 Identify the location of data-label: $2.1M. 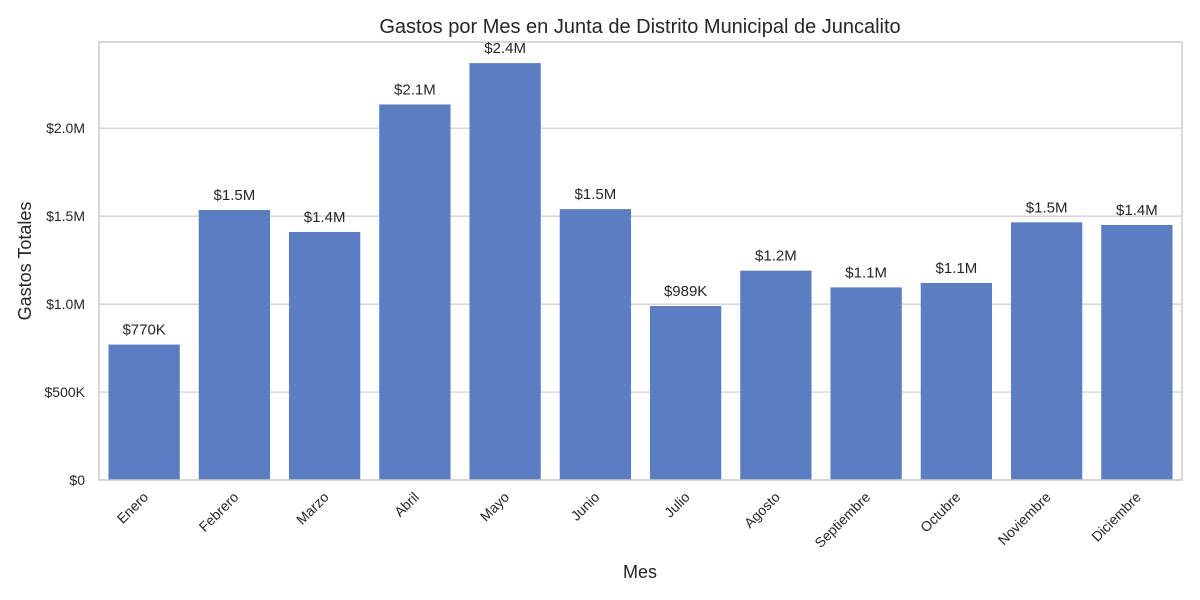
(415, 89).